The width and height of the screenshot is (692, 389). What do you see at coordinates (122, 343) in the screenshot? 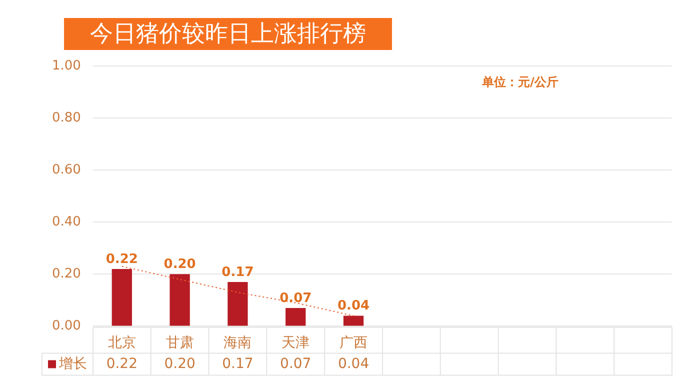
I see `x-tick-label: 北京` at bounding box center [122, 343].